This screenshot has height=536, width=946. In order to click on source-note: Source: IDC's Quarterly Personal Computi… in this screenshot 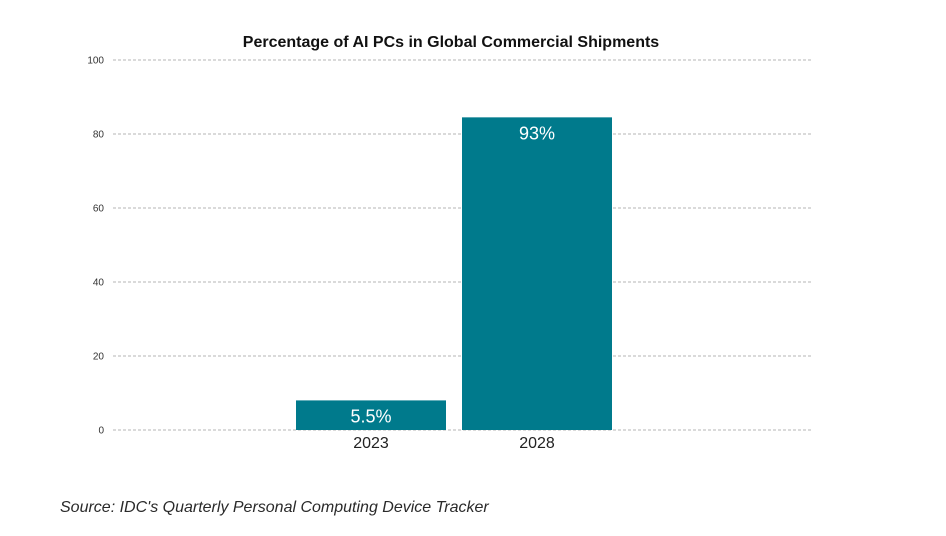, I will do `click(274, 507)`.